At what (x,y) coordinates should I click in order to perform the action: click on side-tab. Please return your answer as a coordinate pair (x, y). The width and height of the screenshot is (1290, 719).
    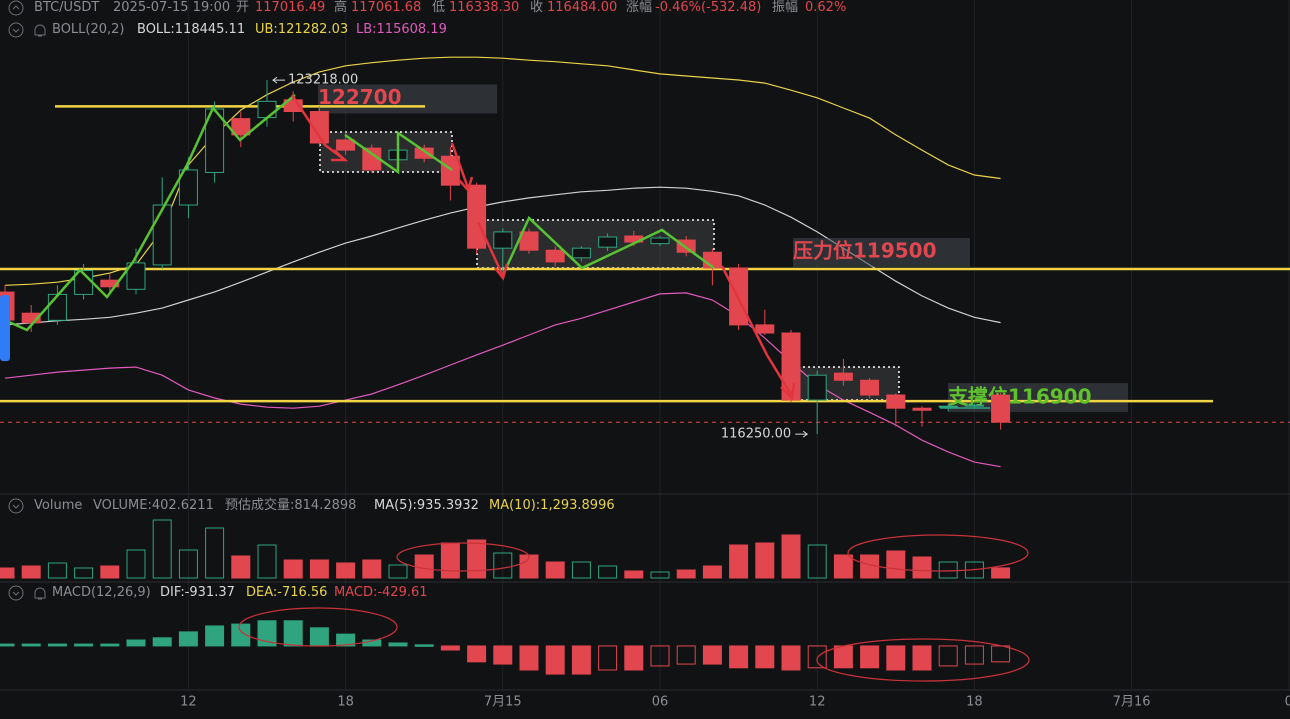
    Looking at the image, I should click on (5, 328).